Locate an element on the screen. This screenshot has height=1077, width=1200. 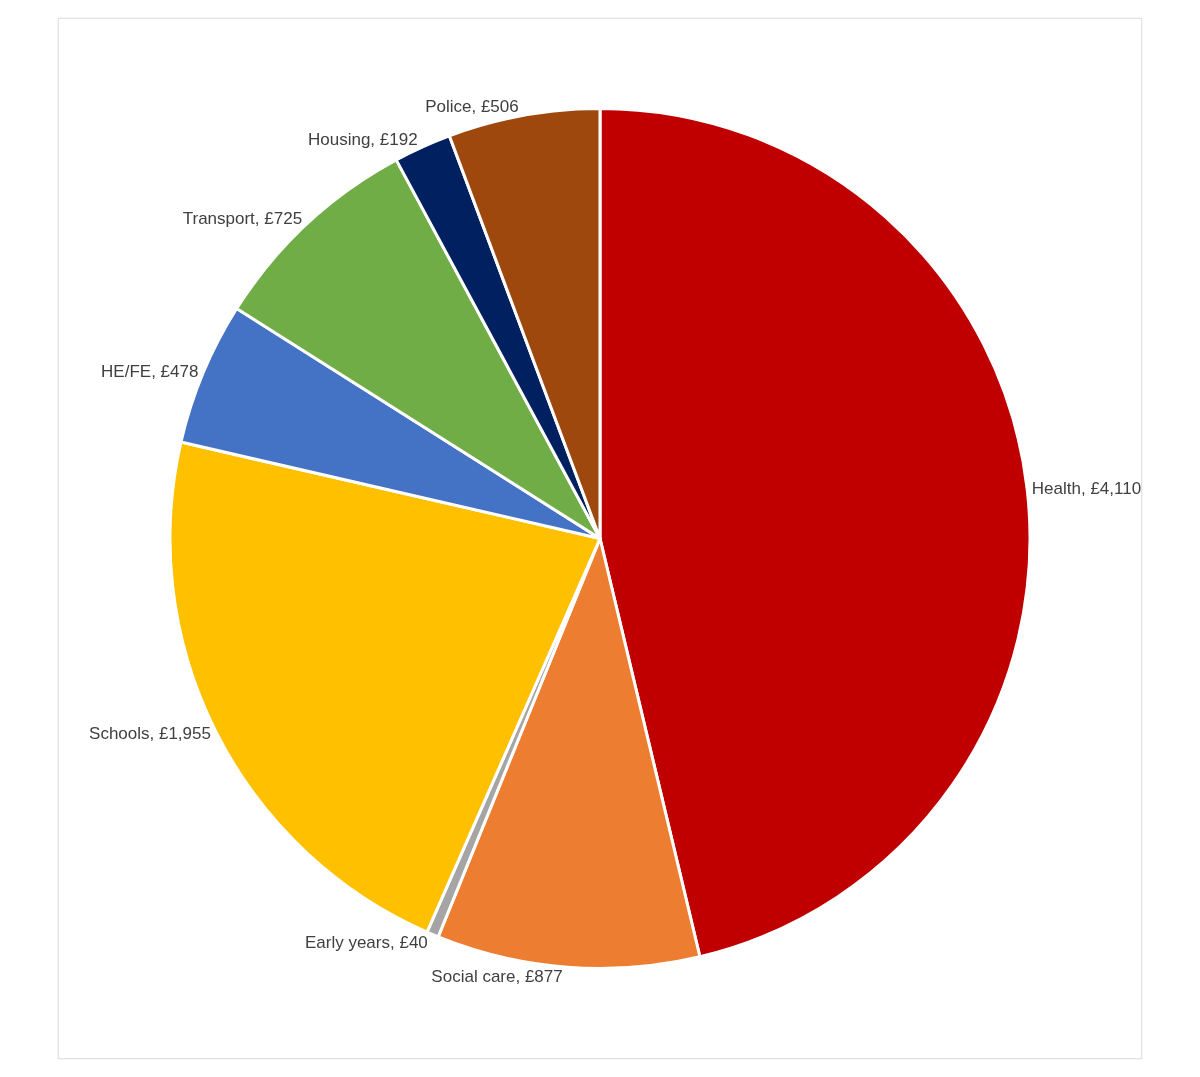
slice-label: Police, £506 is located at coordinates (472, 106).